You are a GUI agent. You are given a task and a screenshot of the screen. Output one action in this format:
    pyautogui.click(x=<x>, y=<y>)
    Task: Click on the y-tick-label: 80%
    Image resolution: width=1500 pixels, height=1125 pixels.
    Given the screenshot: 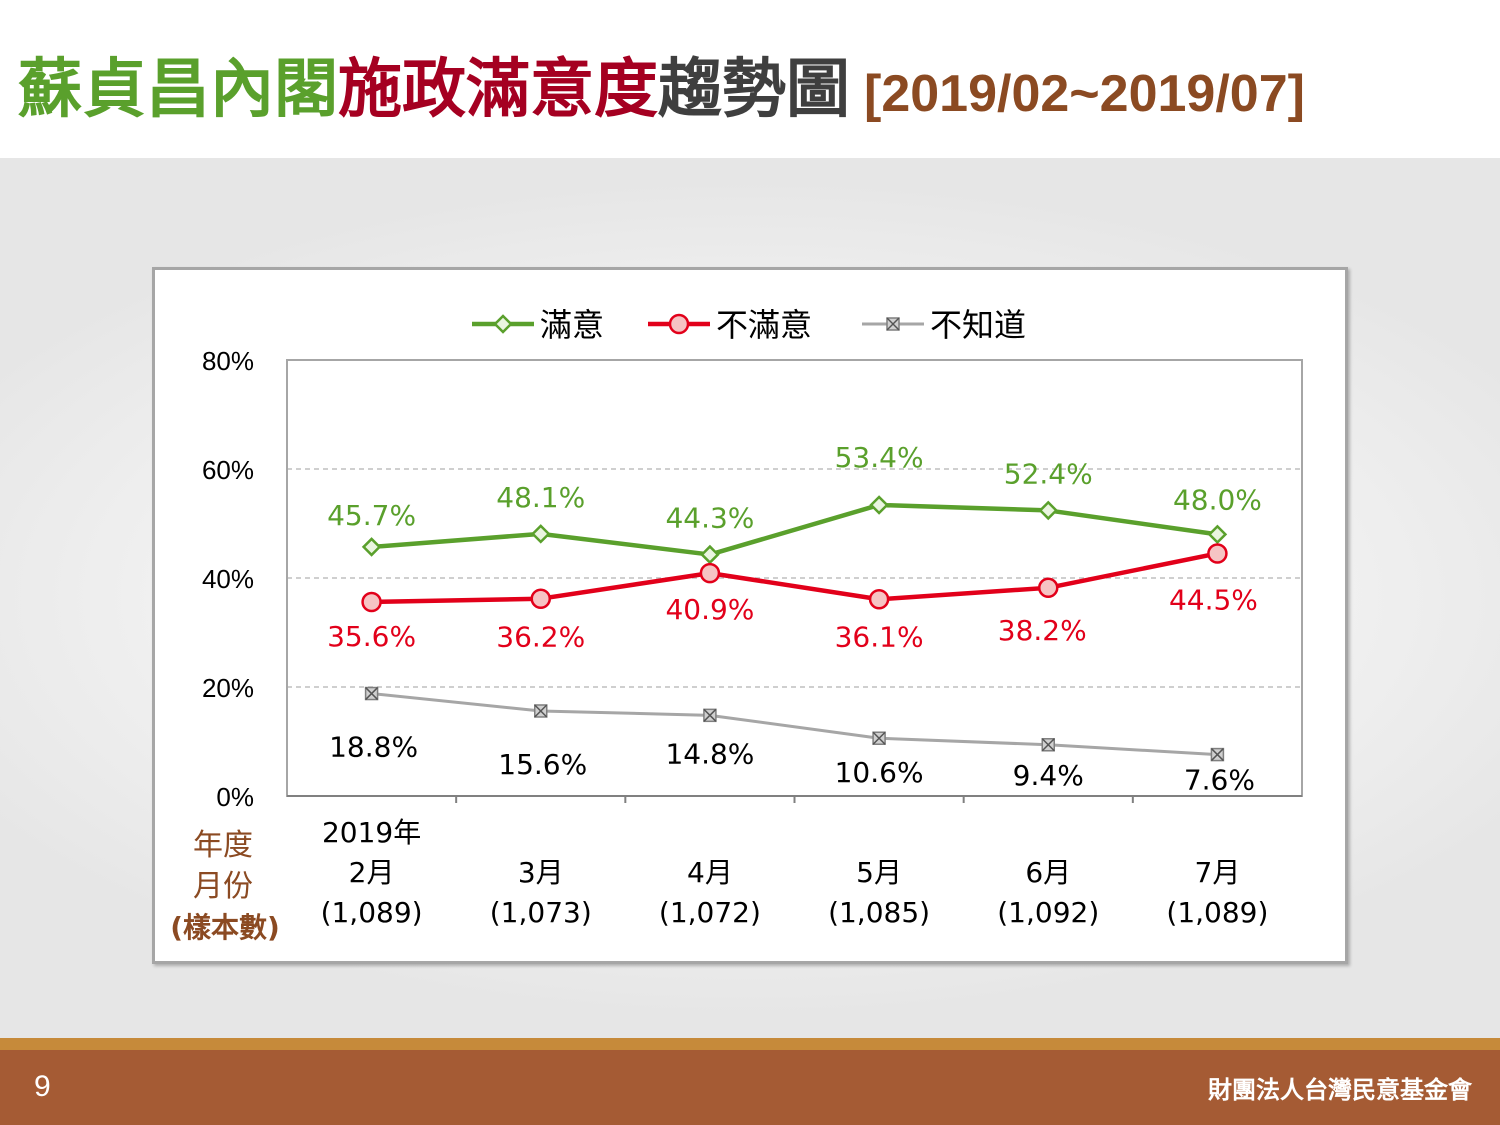 What is the action you would take?
    pyautogui.click(x=228, y=361)
    